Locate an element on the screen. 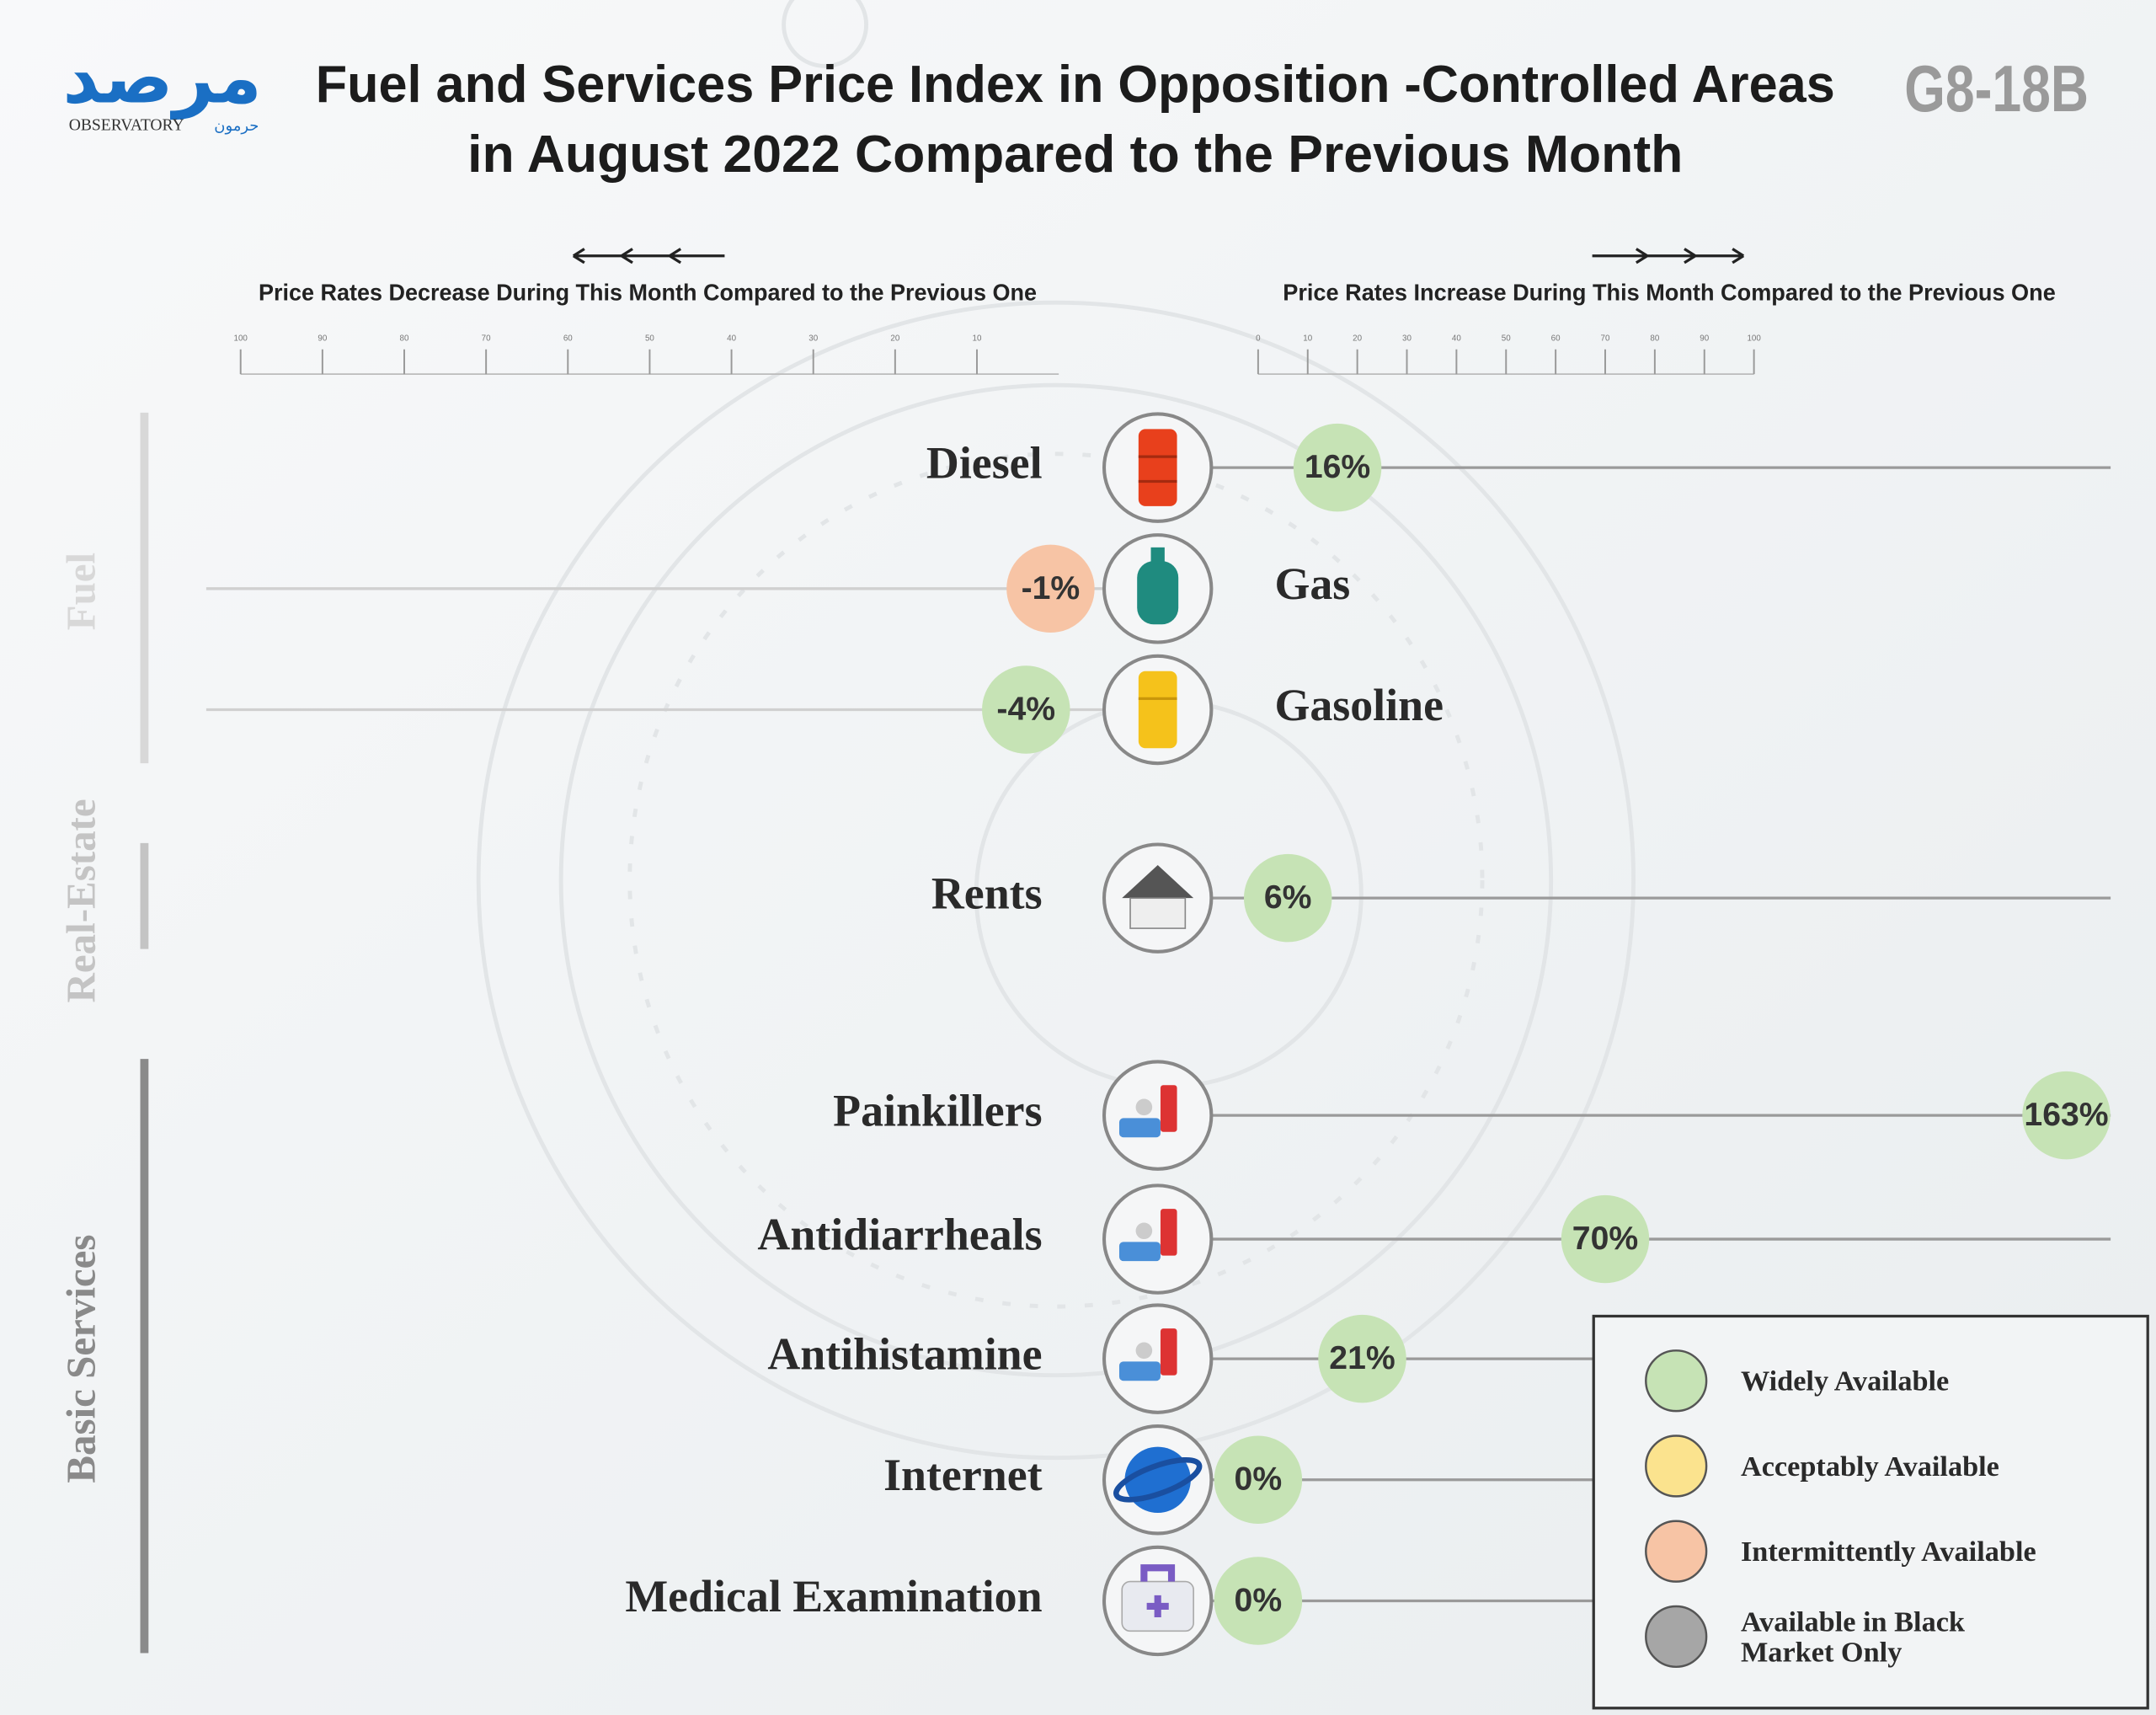  category-label: Painkillers is located at coordinates (938, 1110).